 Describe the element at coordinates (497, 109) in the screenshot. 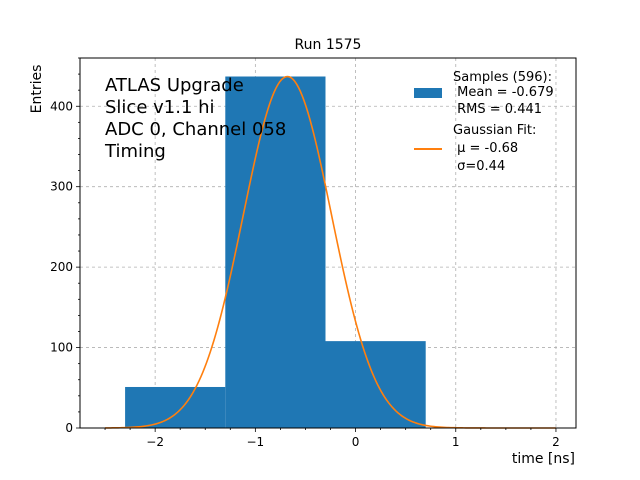

I see `legend-histogram-label: RMS = 0.441` at that location.